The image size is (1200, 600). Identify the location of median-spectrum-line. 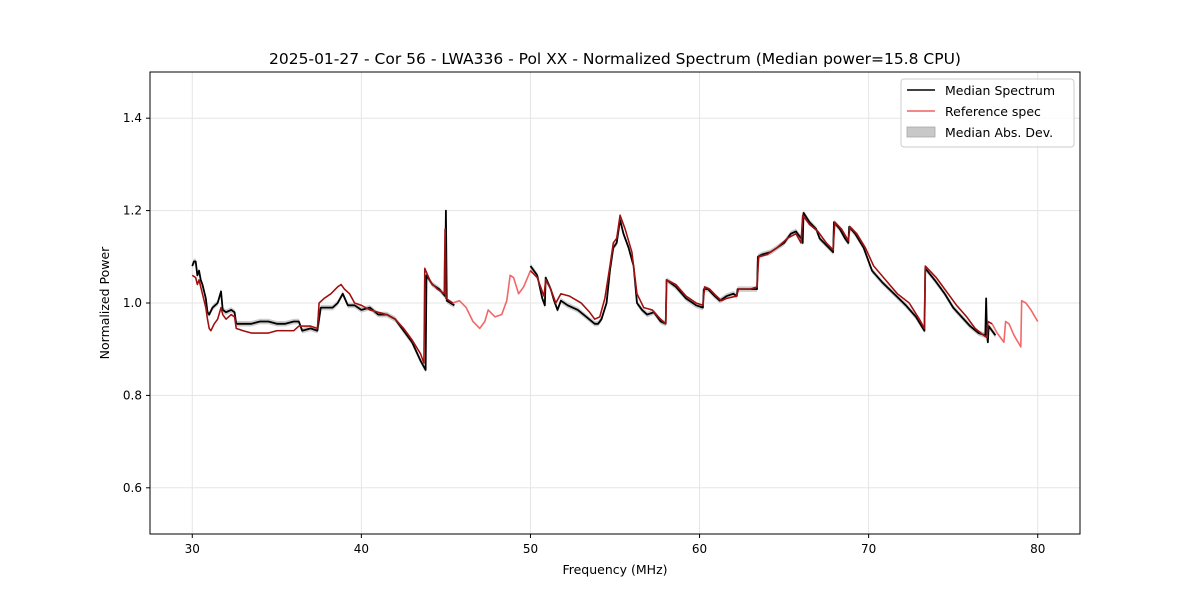
(763, 278).